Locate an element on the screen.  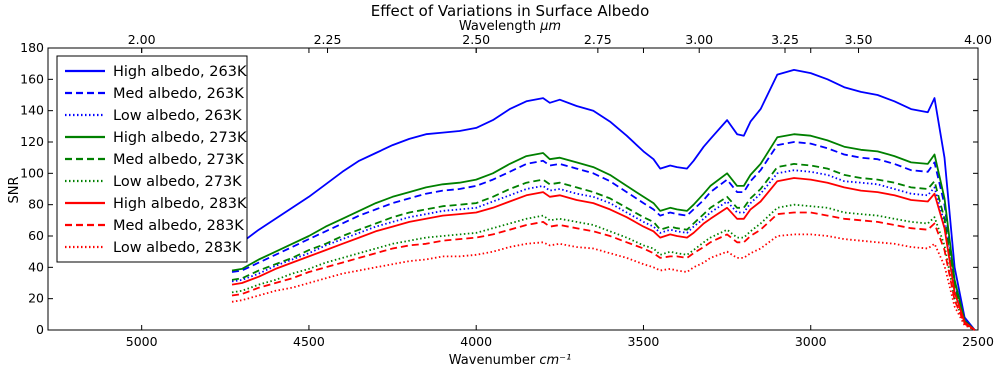
x-axis-label: Wavenumber cm⁻¹ is located at coordinates (510, 360).